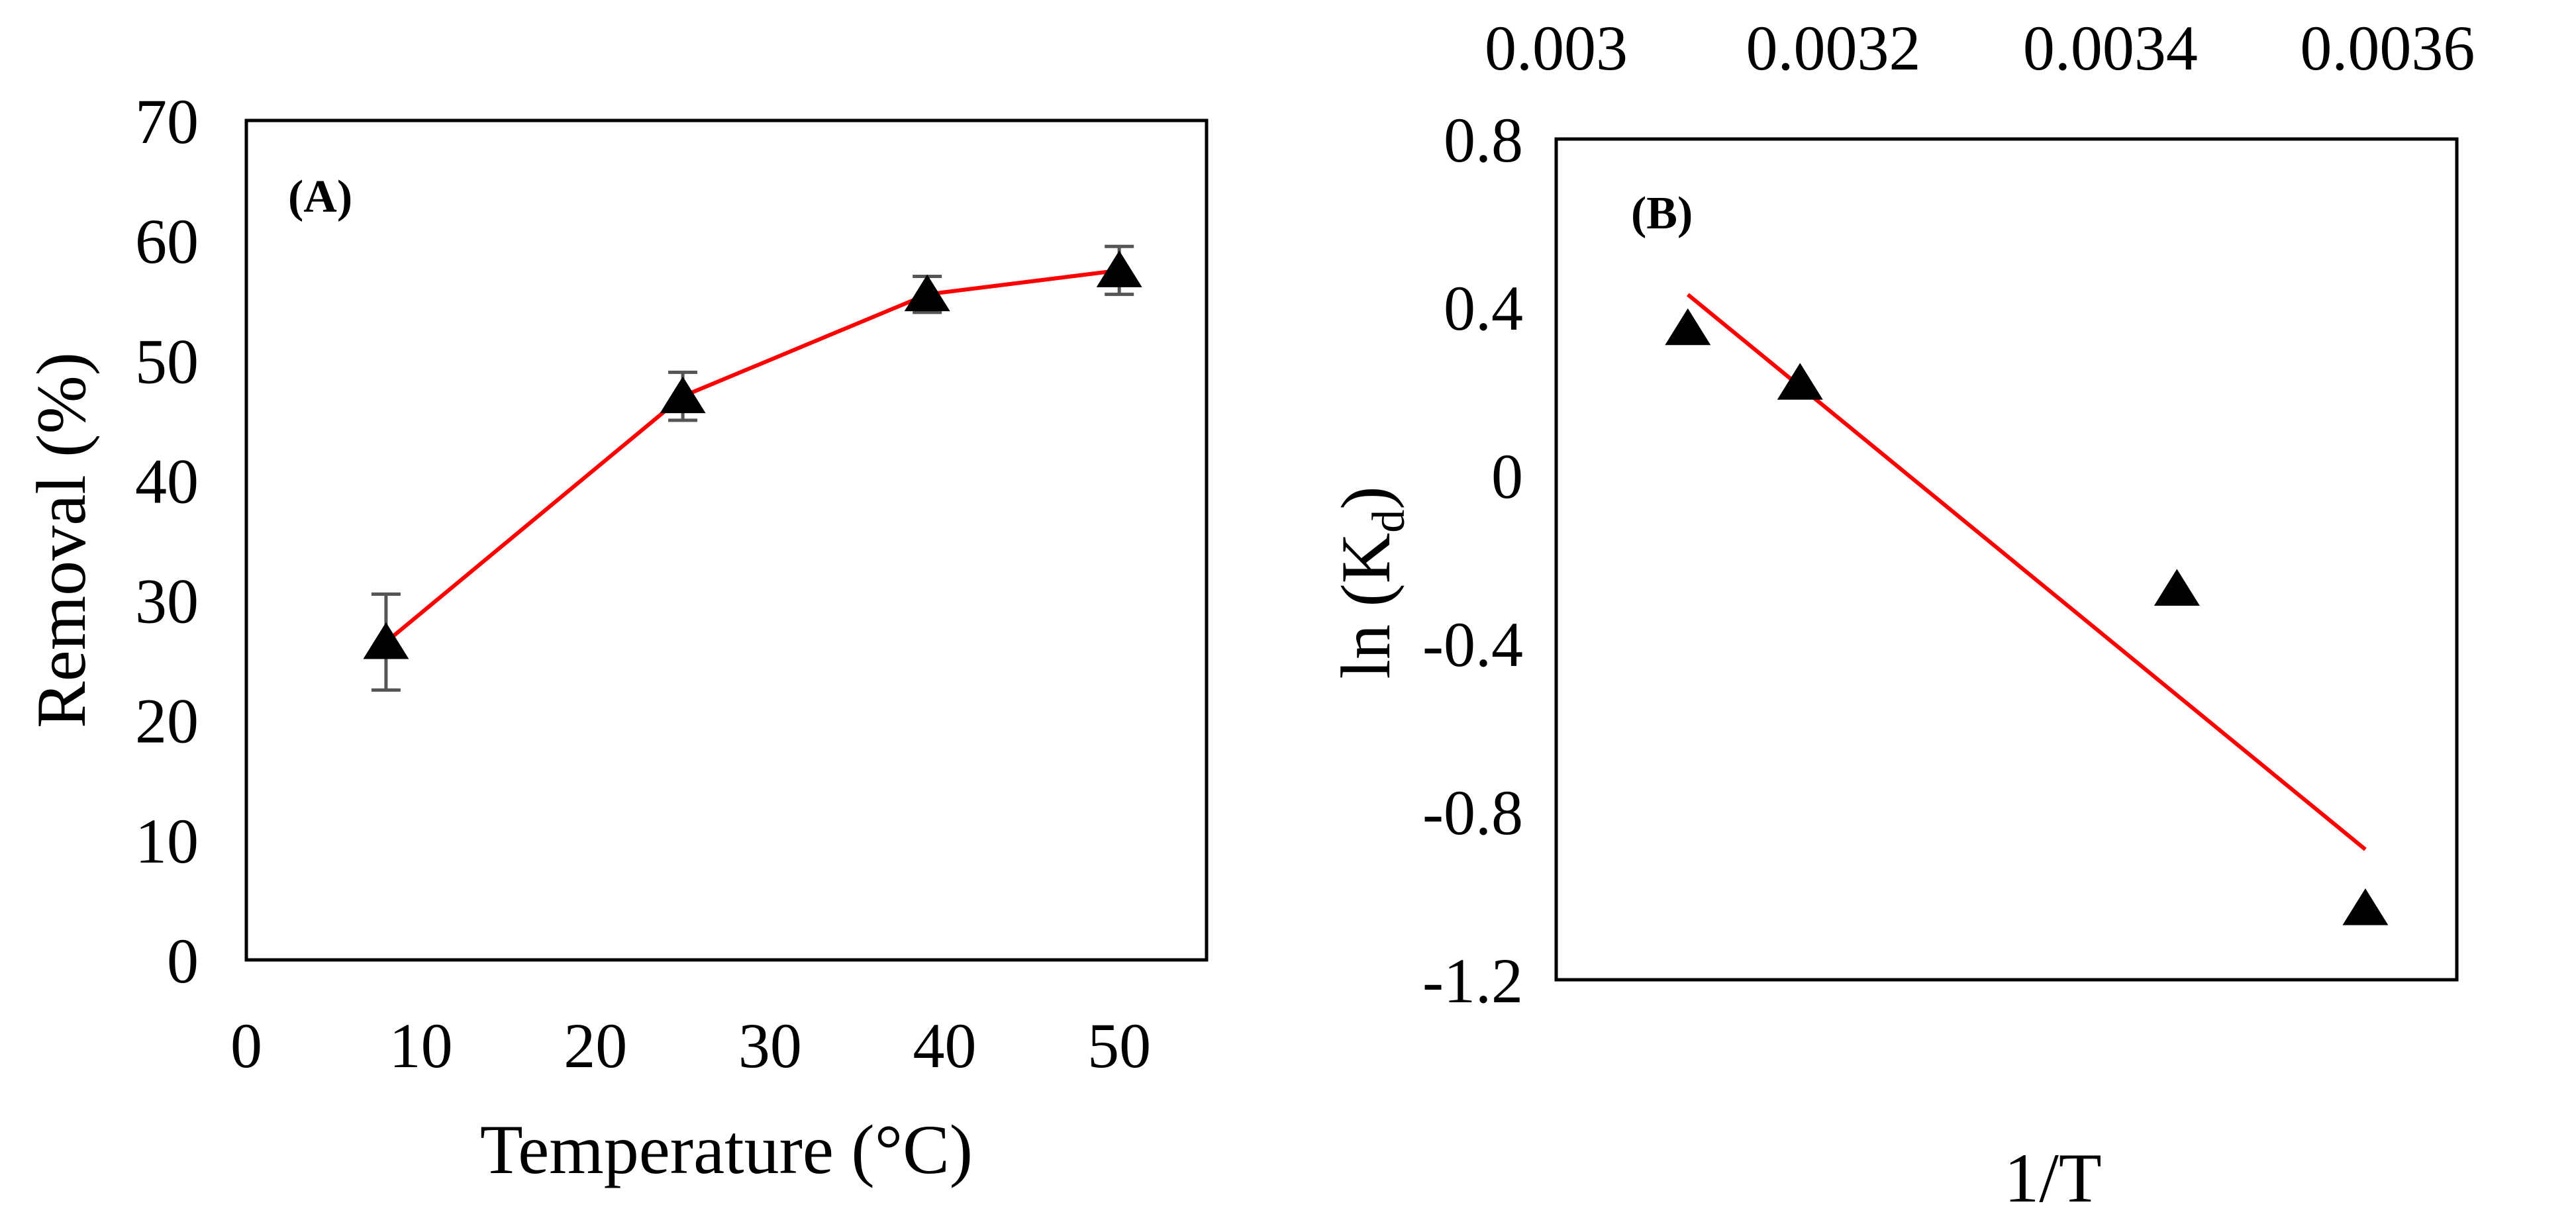 This screenshot has height=1228, width=2576. Describe the element at coordinates (320, 196) in the screenshot. I see `panel-a-label: (A)` at that location.